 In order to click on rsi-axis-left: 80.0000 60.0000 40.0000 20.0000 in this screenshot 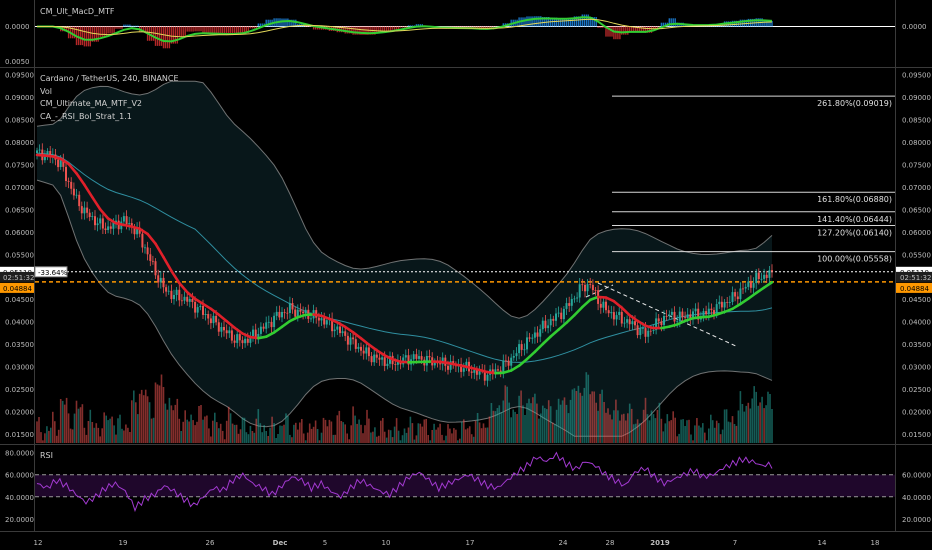, I will do `click(19, 487)`.